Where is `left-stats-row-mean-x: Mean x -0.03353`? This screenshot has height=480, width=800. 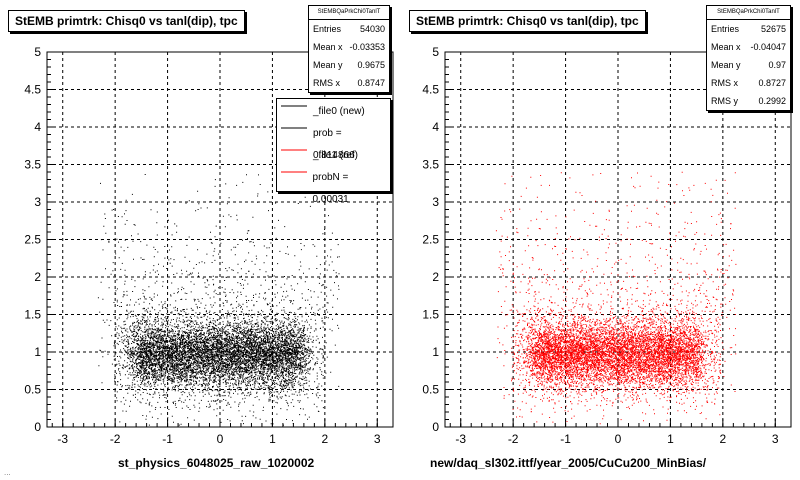
left-stats-row-mean-x: Mean x -0.03353 is located at coordinates (349, 47).